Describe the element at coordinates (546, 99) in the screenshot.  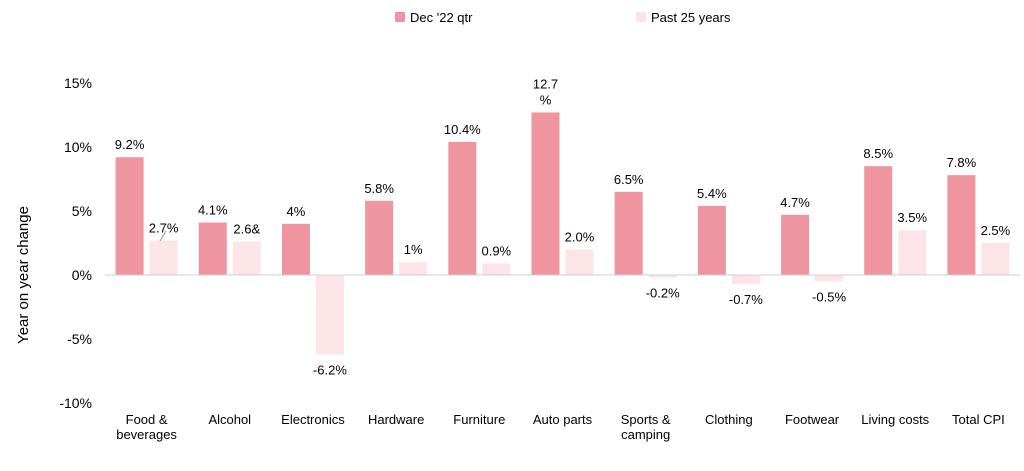
I see `data-label: %` at that location.